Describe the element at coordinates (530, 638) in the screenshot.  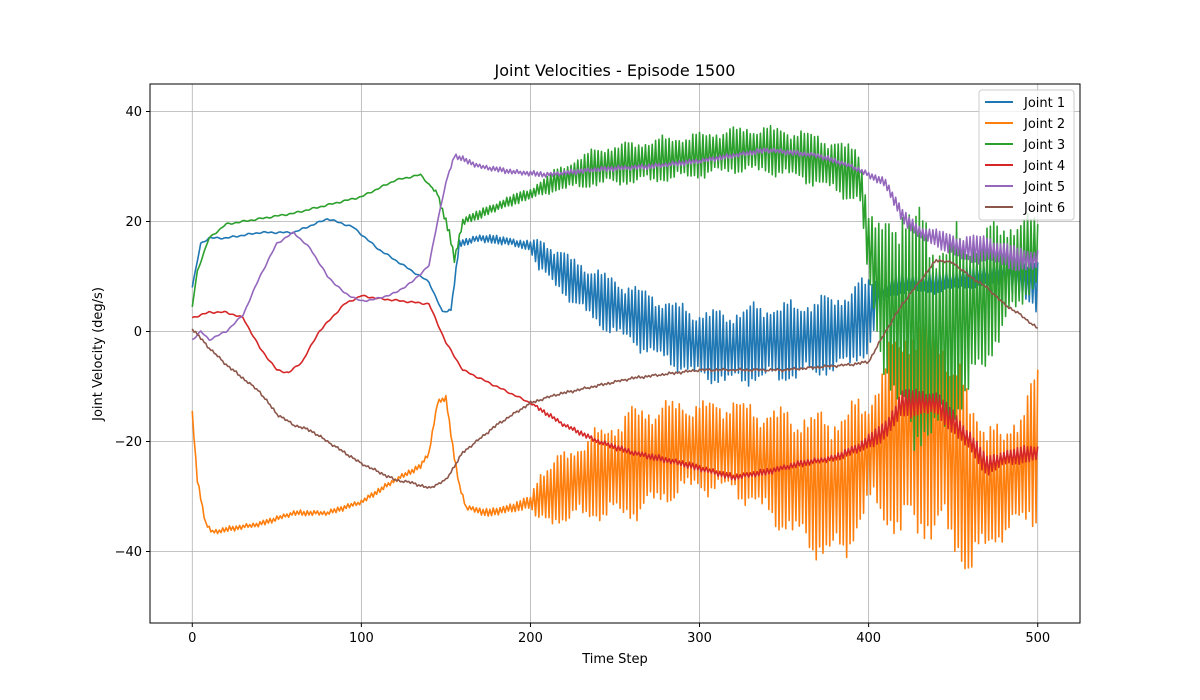
I see `x-tick-label: 200` at that location.